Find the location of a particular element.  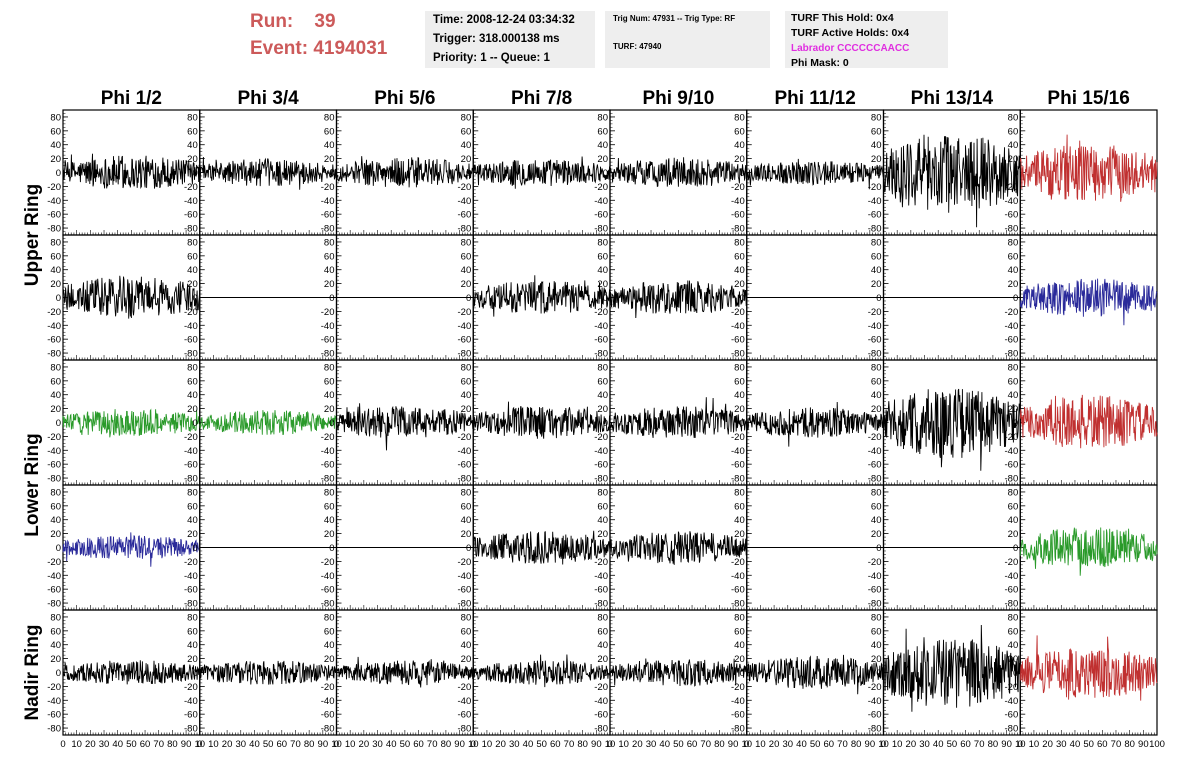

event-value: 4194031 is located at coordinates (350, 48).